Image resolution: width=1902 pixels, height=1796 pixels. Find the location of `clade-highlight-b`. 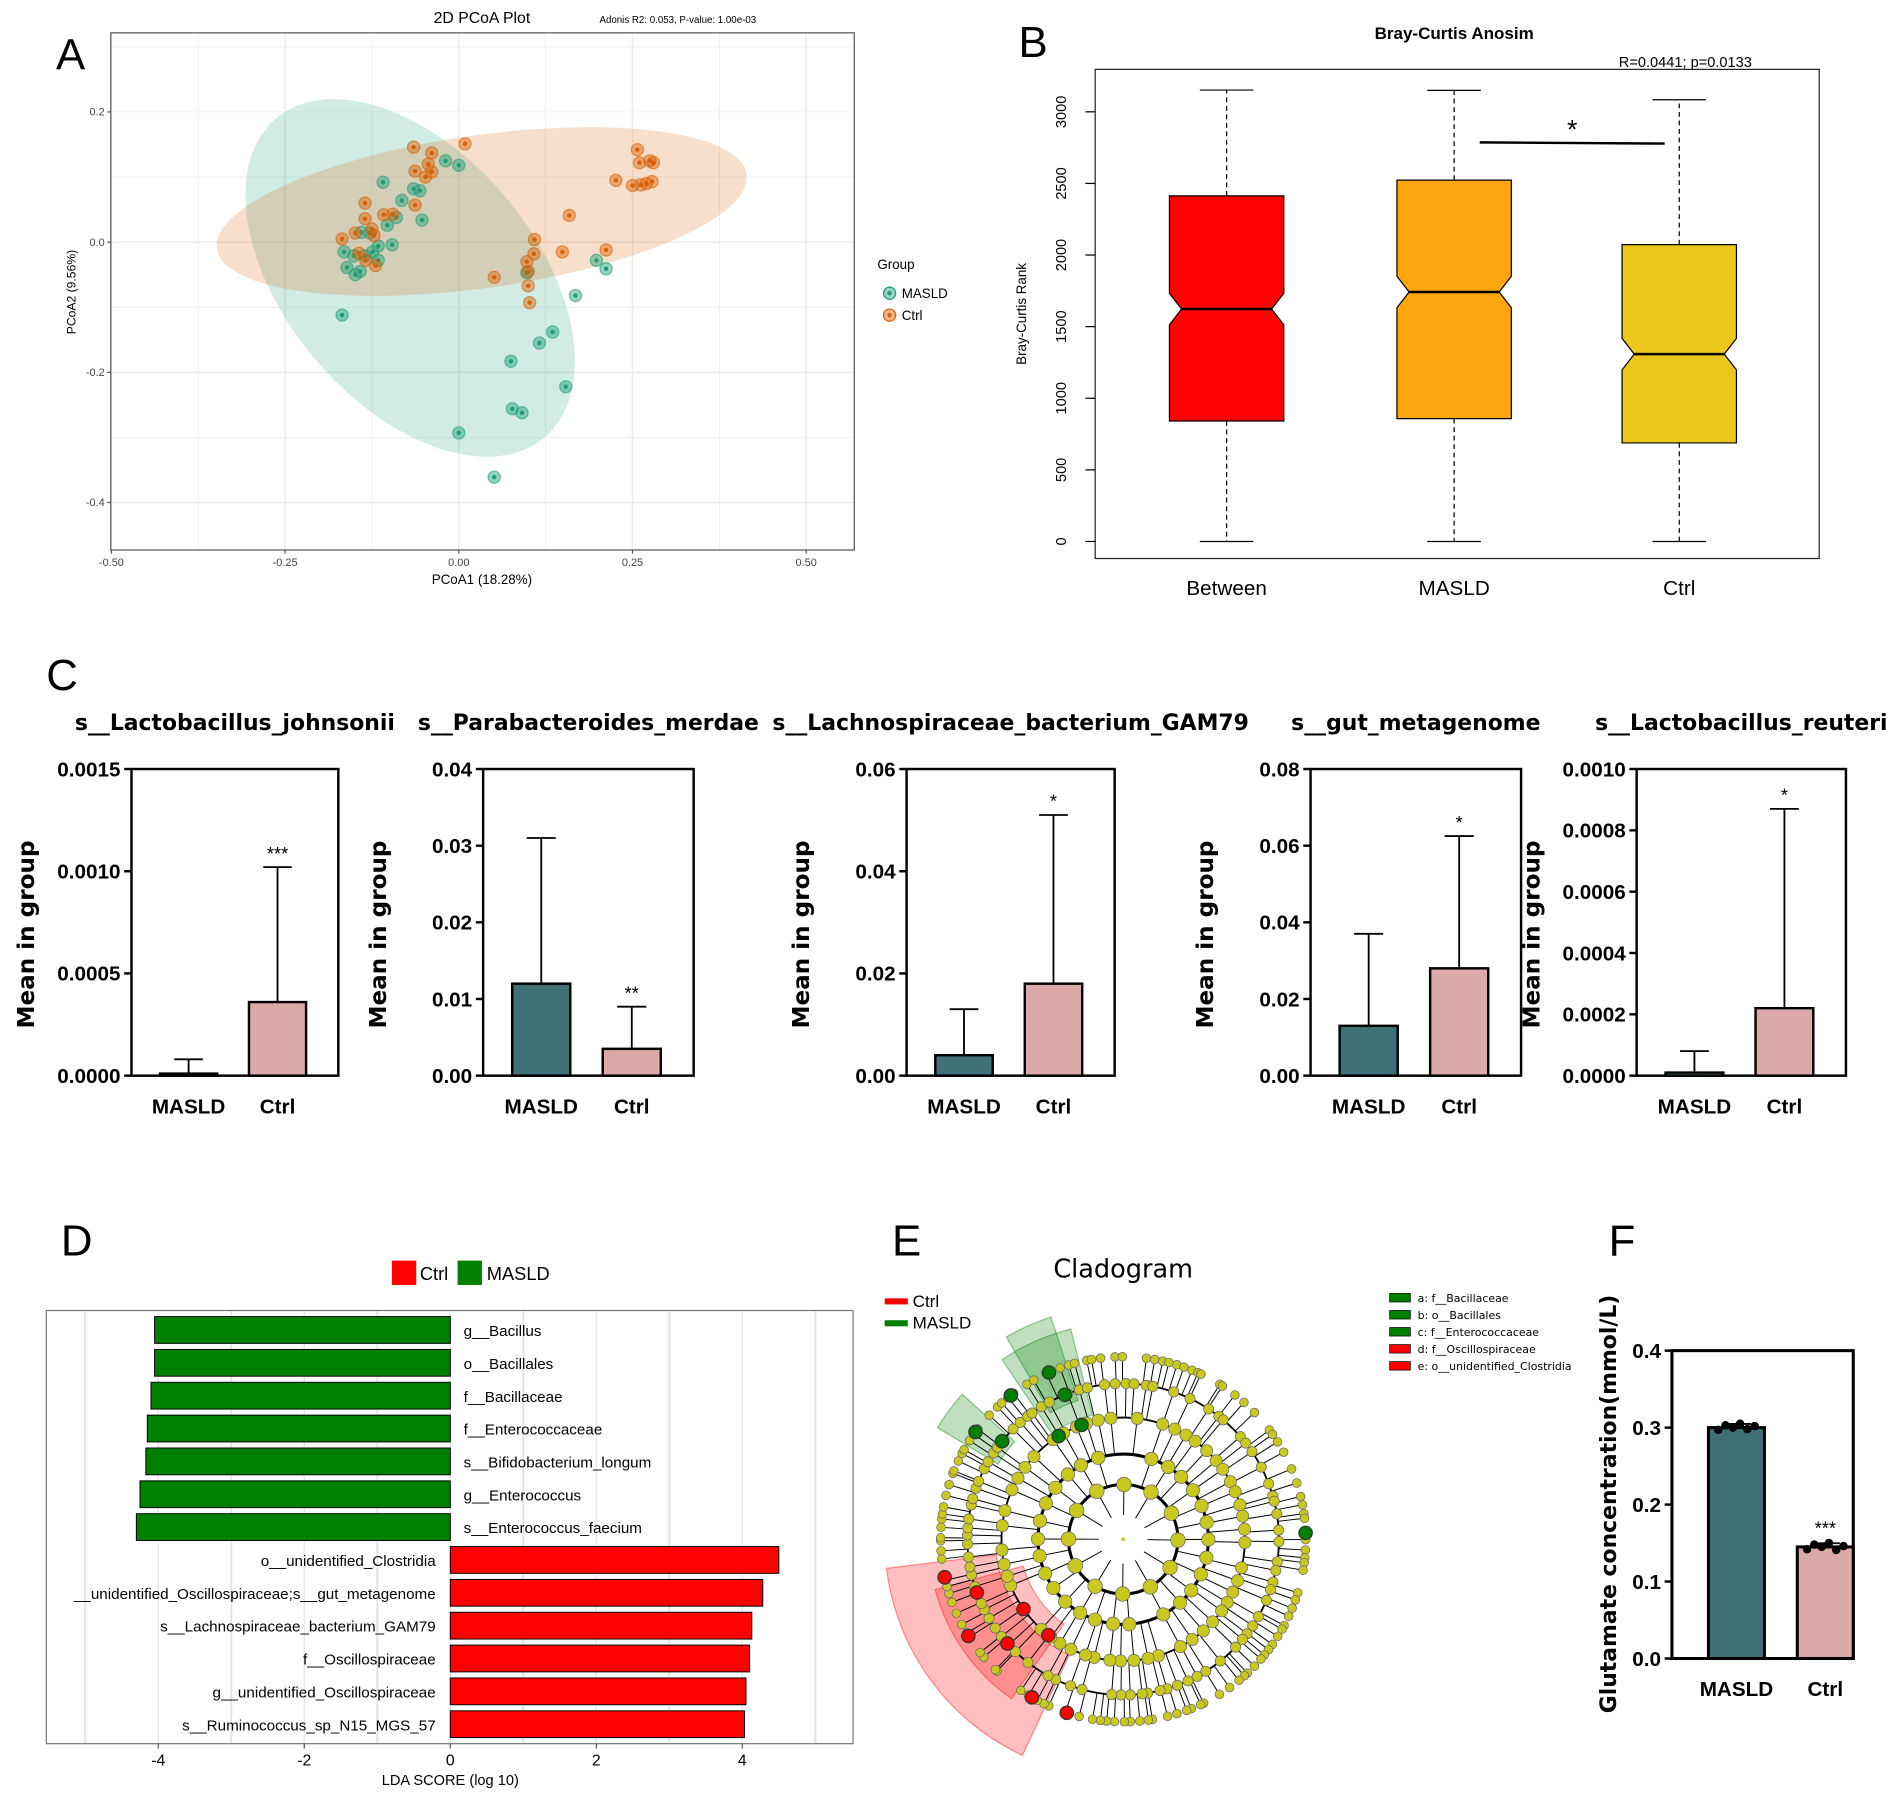

clade-highlight-b is located at coordinates (1047, 1381).